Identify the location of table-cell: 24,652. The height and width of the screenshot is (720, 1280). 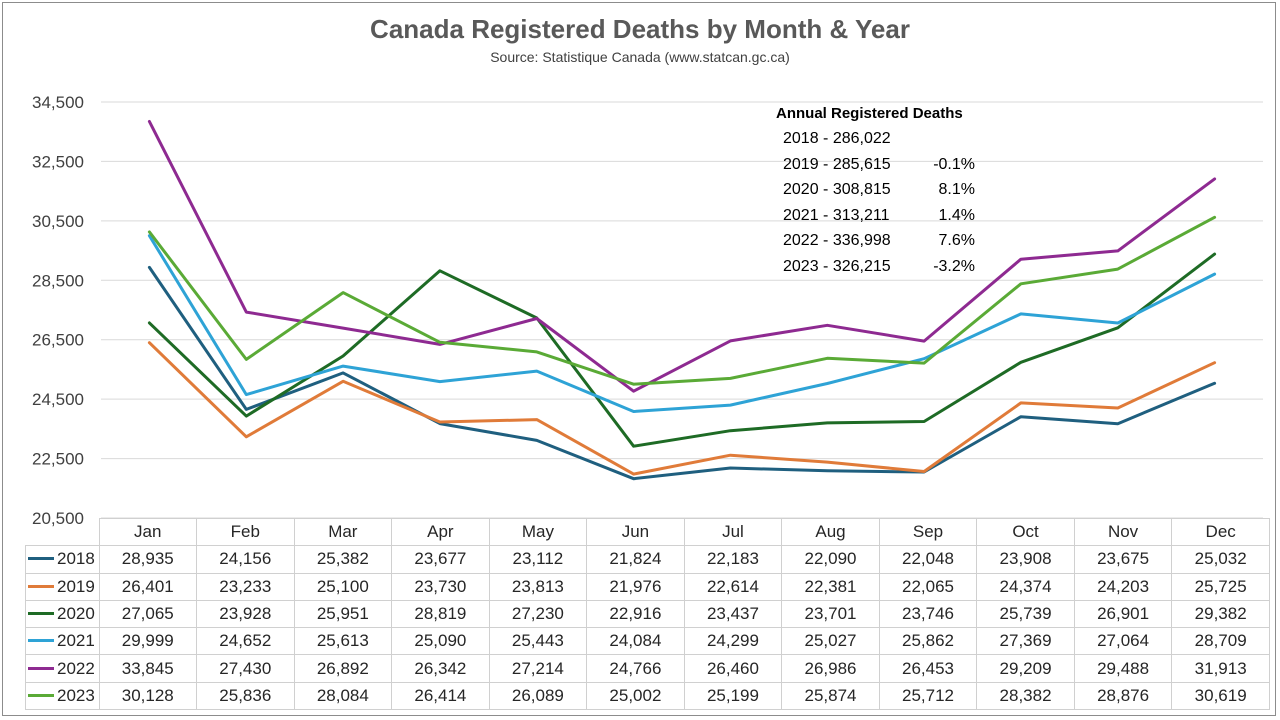
(245, 641).